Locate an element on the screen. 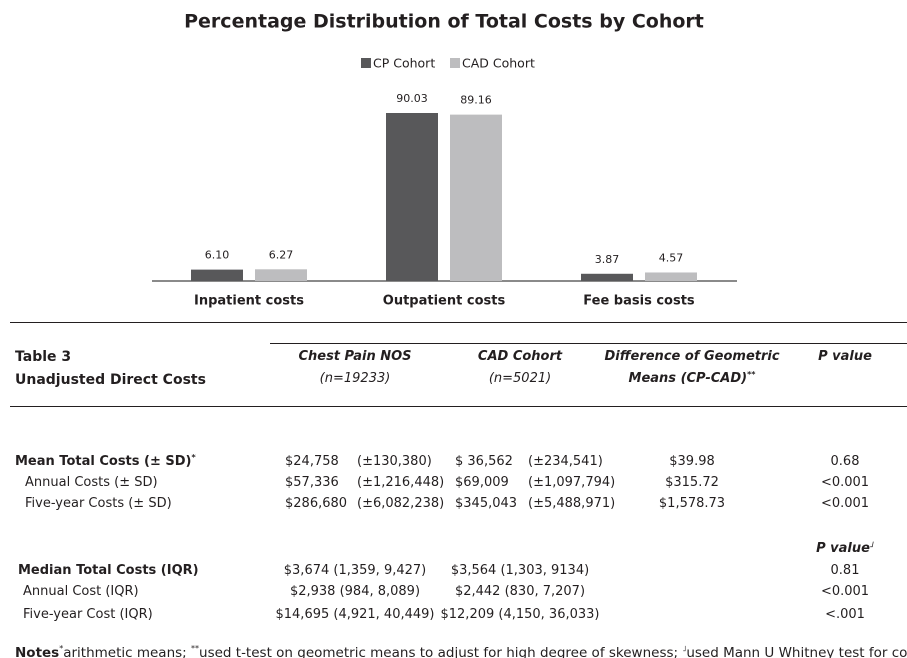 The image size is (907, 658). cell: 0.68 is located at coordinates (845, 461).